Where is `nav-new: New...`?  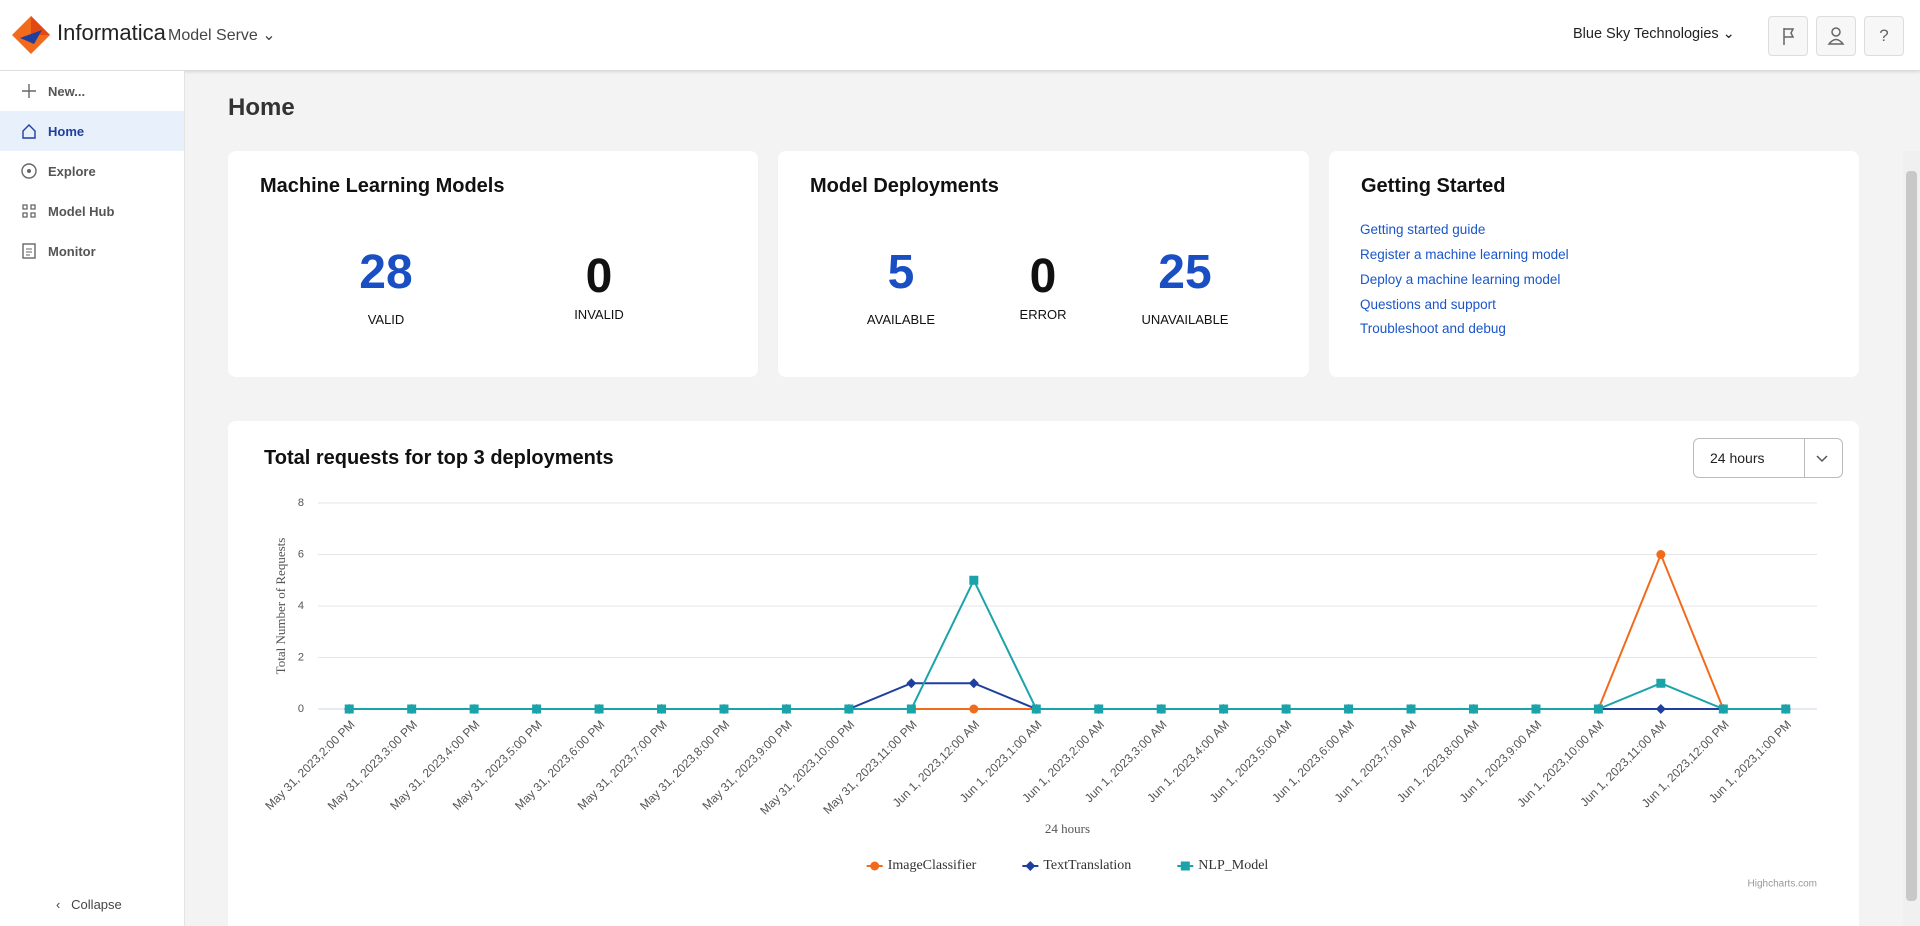 nav-new: New... is located at coordinates (92, 91).